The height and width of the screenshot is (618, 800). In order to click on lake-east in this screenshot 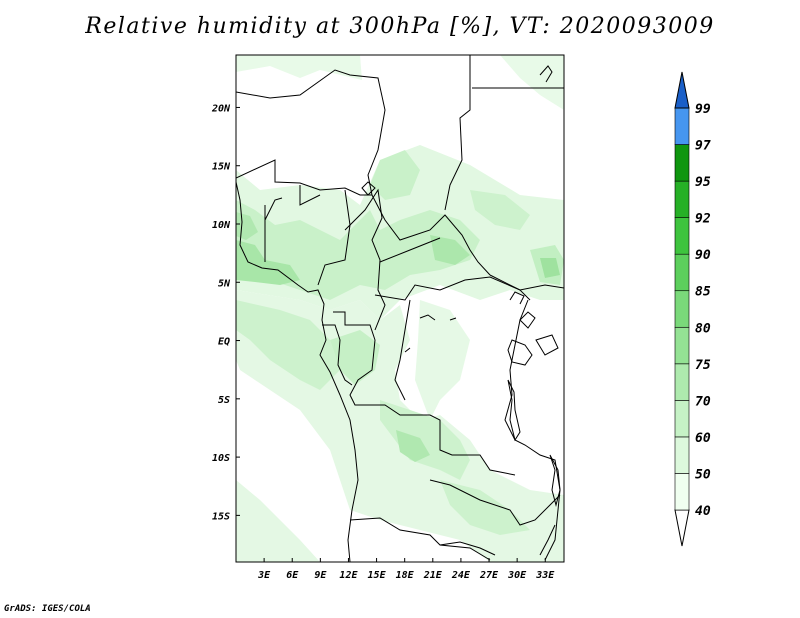, I will do `click(547, 345)`.